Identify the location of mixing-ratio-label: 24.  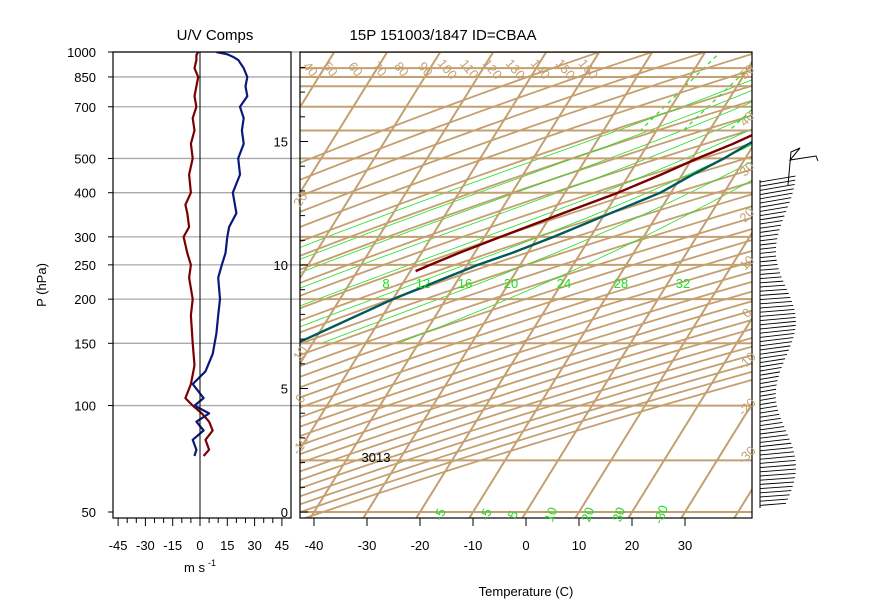
(564, 283).